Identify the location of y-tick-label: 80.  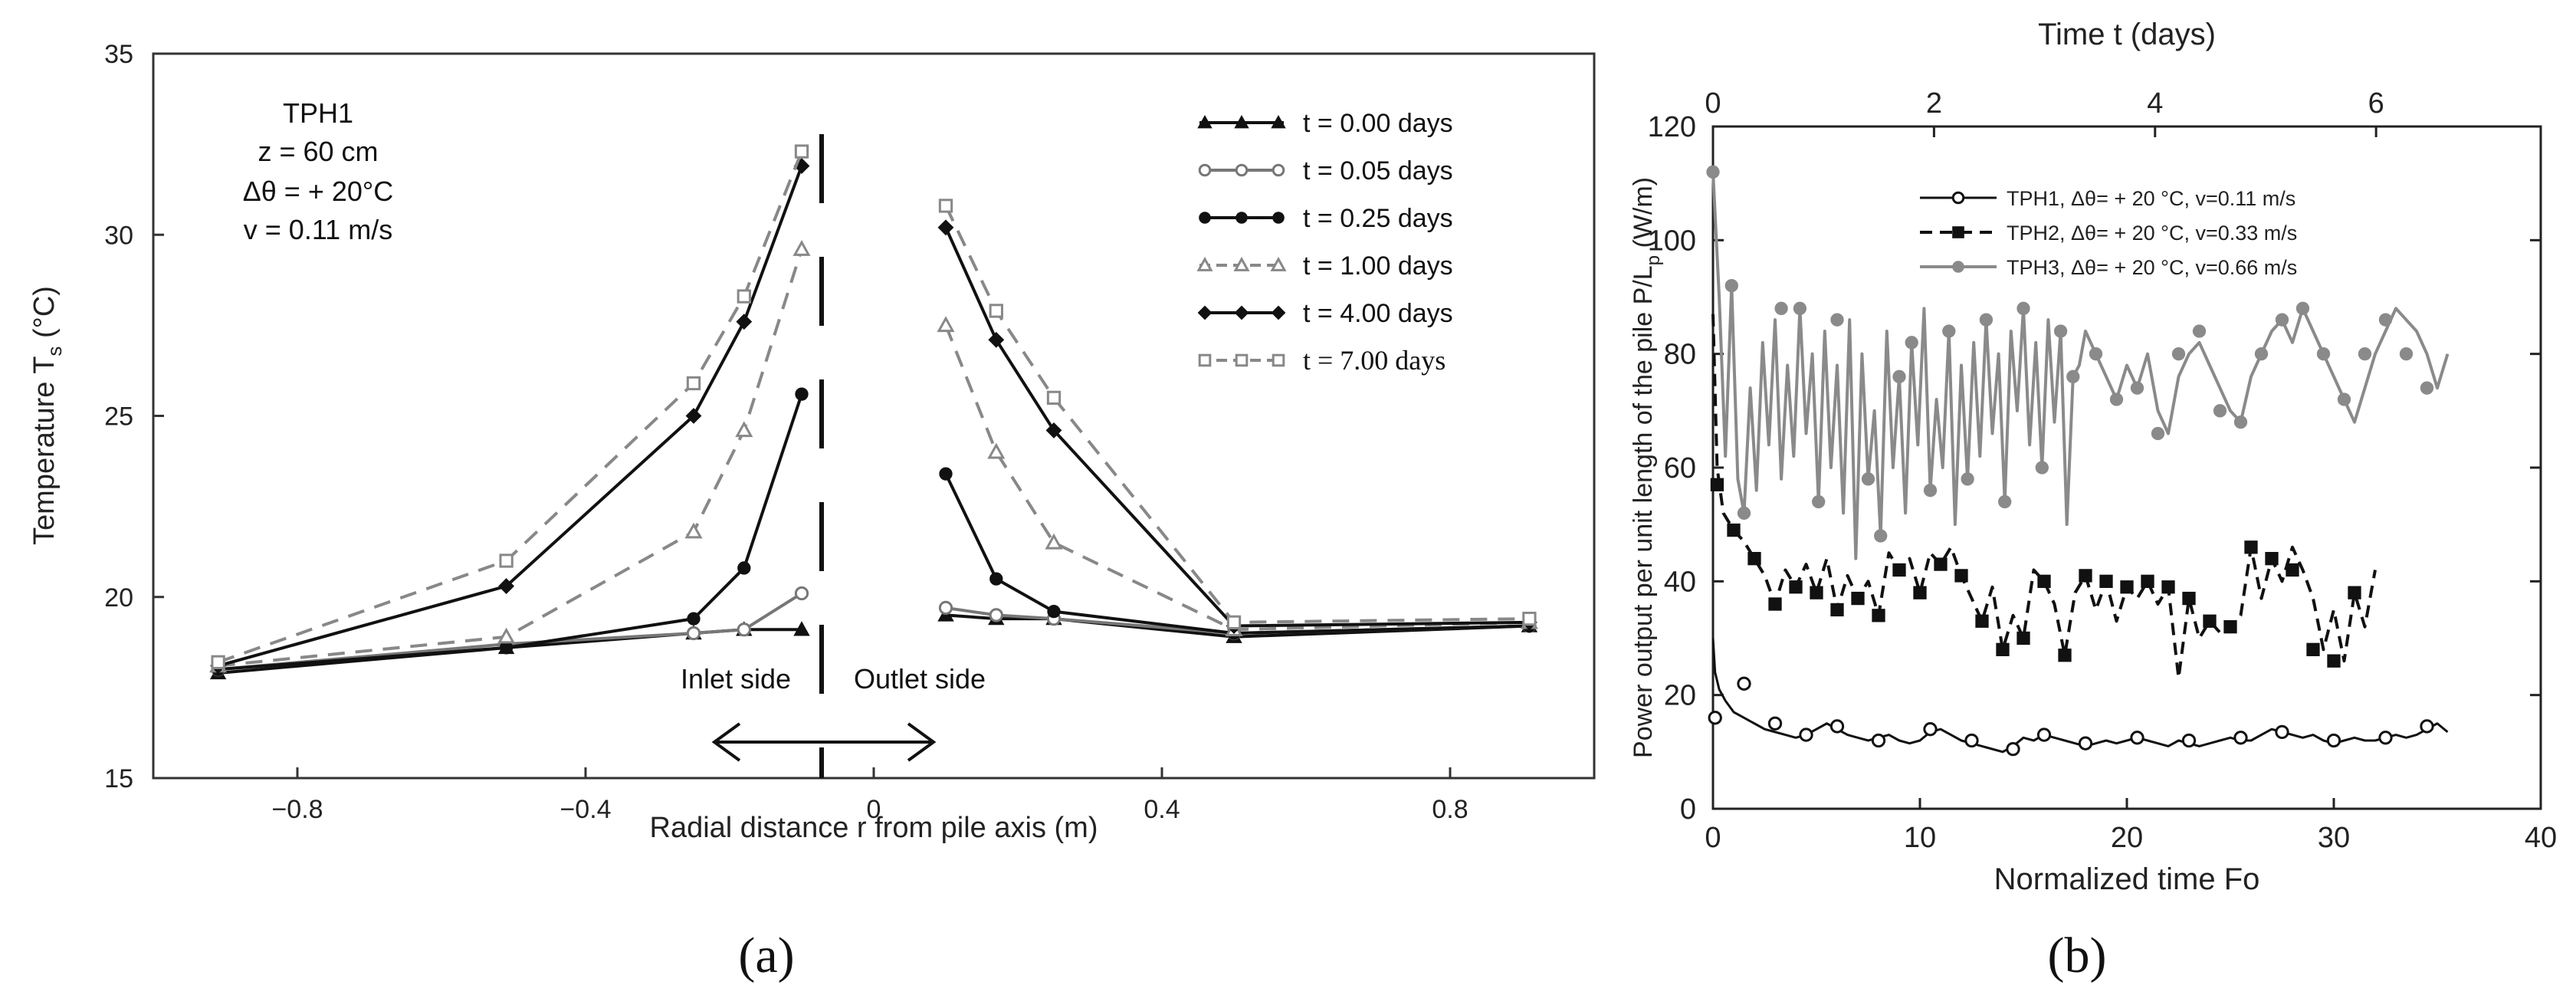
(1680, 355).